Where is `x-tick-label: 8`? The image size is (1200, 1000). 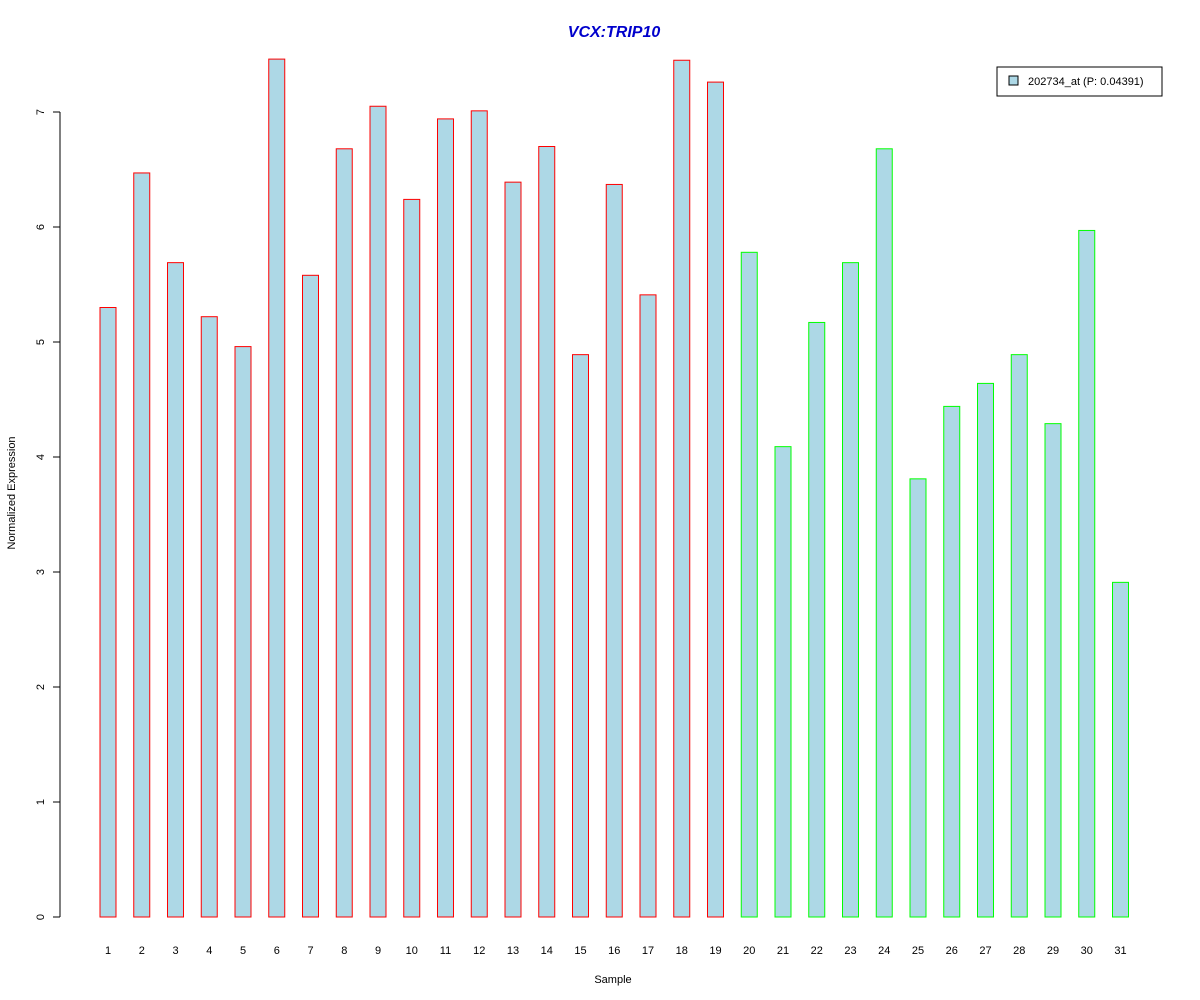
x-tick-label: 8 is located at coordinates (344, 951).